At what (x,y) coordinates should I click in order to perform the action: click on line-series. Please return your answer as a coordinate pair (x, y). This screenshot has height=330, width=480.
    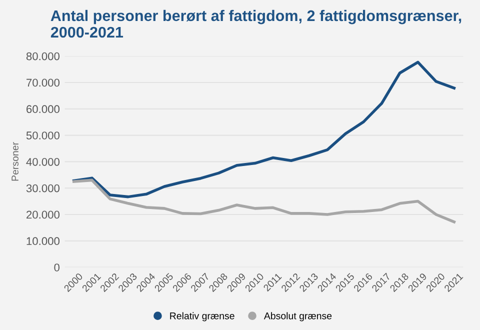
    Looking at the image, I should click on (264, 201).